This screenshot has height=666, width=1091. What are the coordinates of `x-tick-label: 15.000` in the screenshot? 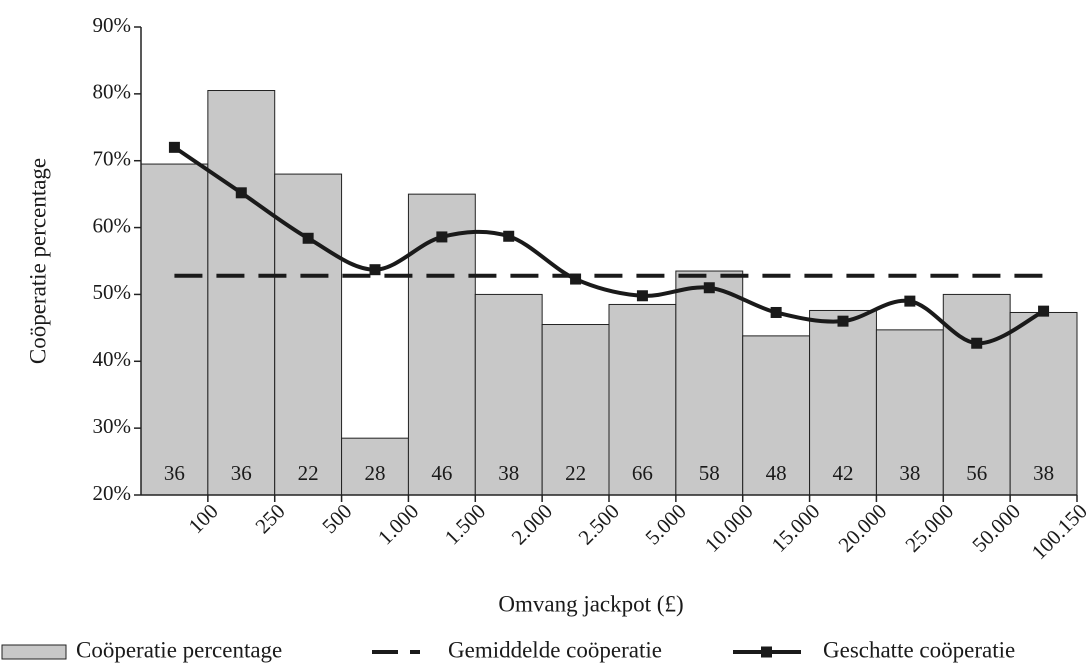 It's located at (796, 528).